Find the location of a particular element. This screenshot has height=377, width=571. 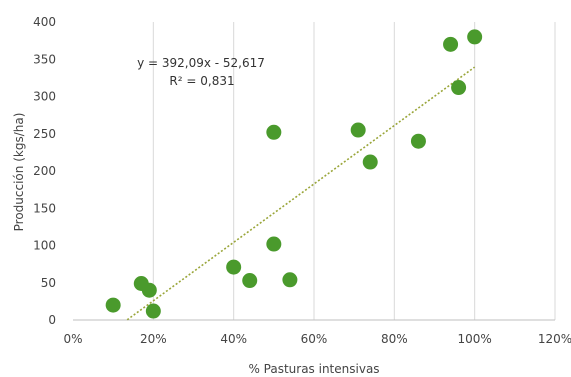

y-tick-label: 150 is located at coordinates (44, 208).